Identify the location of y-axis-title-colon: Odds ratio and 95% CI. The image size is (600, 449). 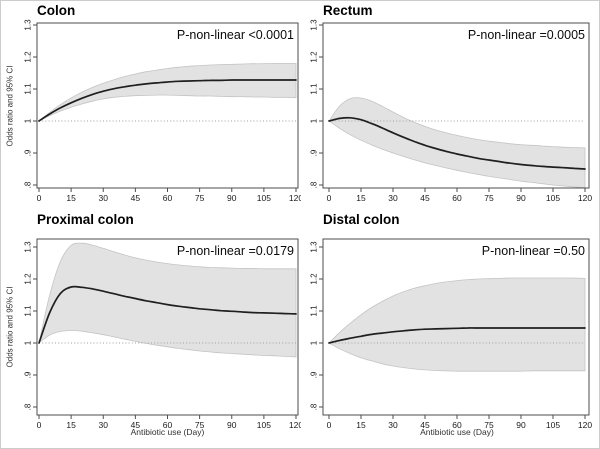
(10, 105).